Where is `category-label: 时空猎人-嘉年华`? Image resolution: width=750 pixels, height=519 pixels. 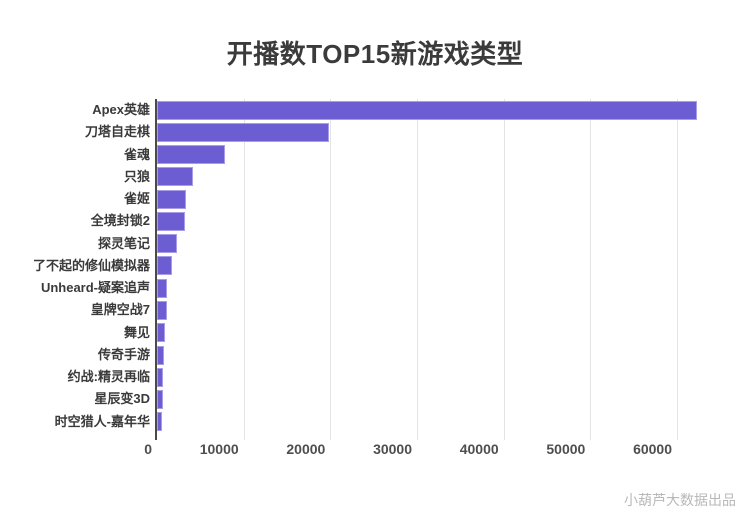
category-label: 时空猎人-嘉年华 is located at coordinates (102, 421).